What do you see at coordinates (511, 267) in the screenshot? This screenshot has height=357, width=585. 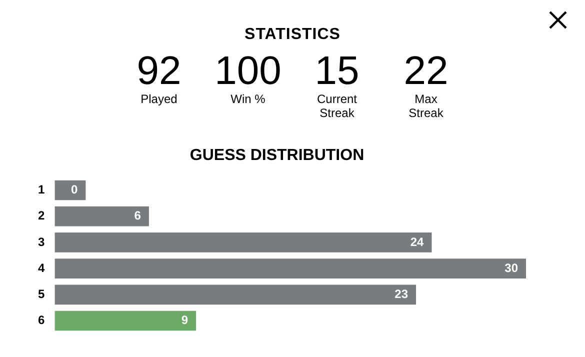 I see `data-label: 30` at bounding box center [511, 267].